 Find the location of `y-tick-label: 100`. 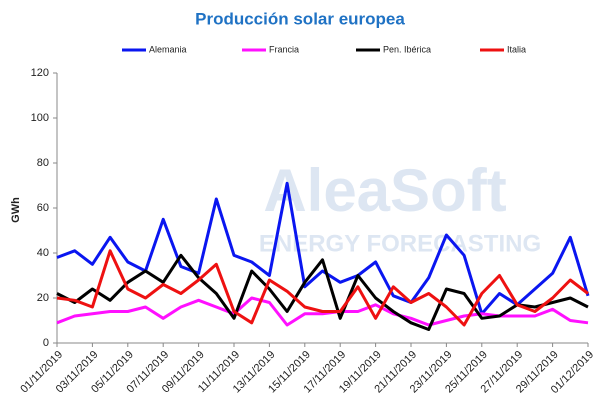

y-tick-label: 100 is located at coordinates (40, 118).